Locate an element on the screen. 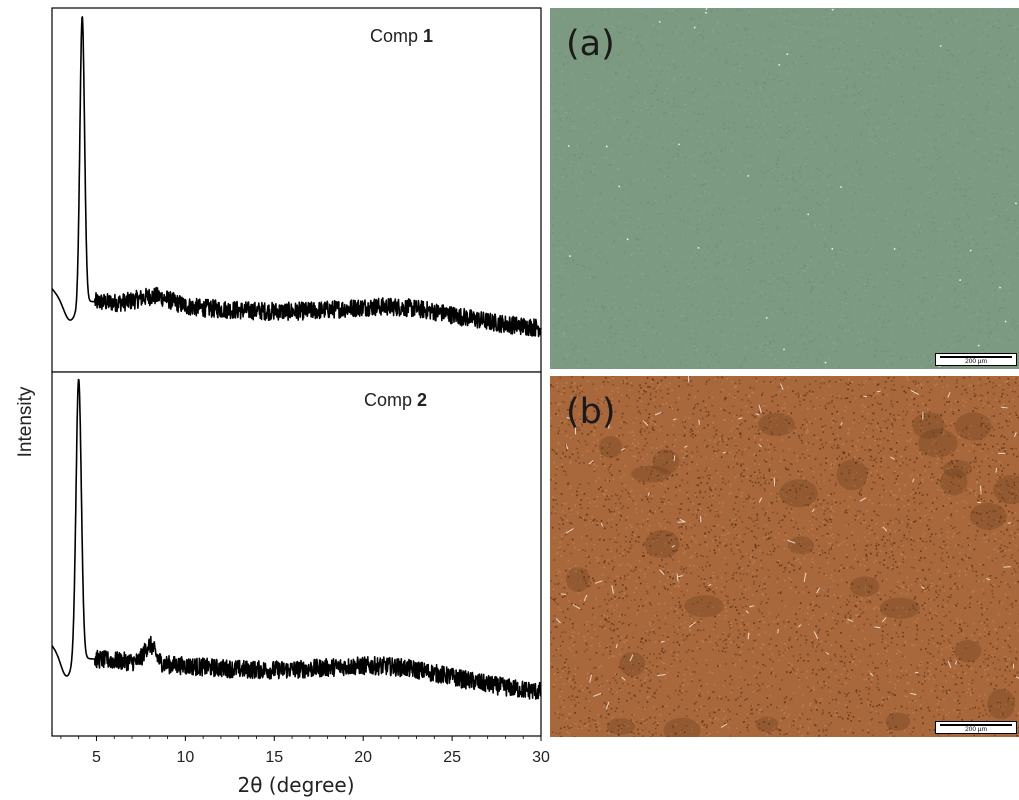  y-axis-label: Intensity is located at coordinates (25, 421).